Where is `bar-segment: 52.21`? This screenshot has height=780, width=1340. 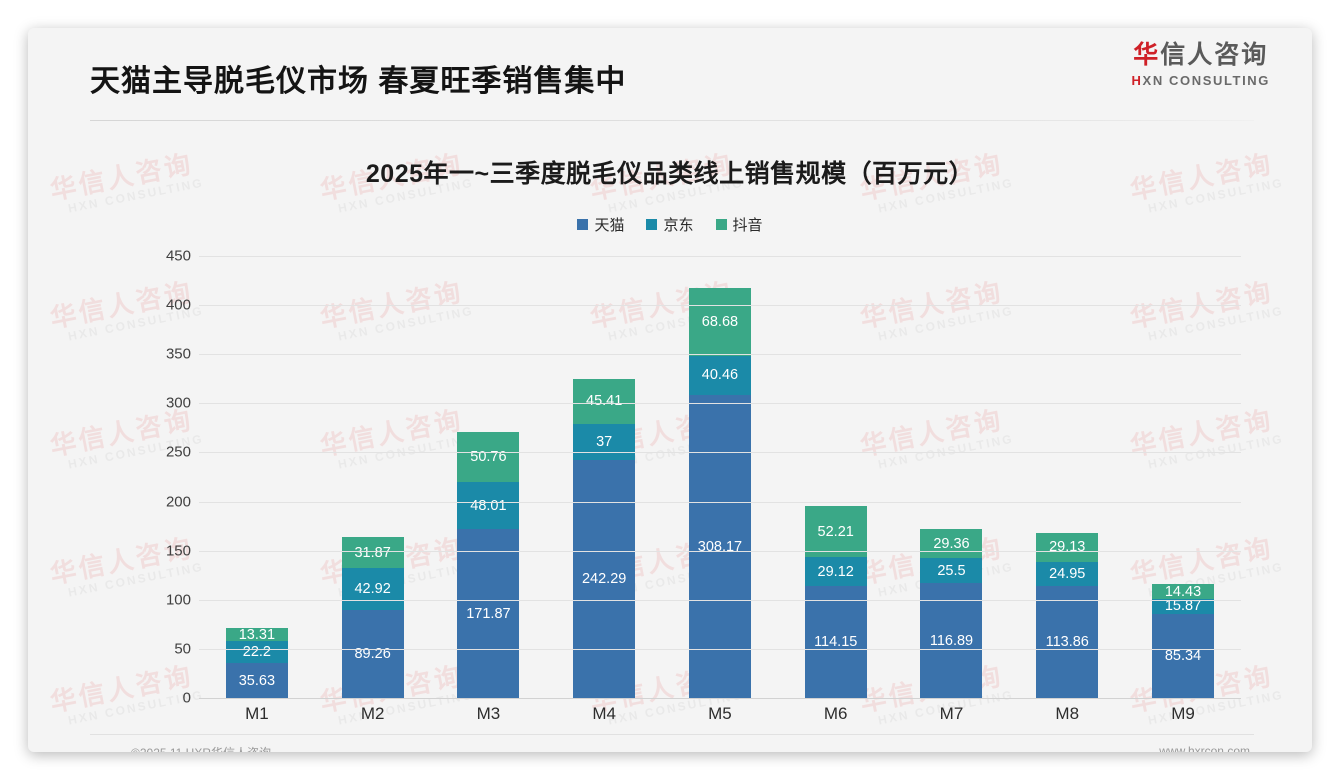
bar-segment: 52.21 is located at coordinates (835, 532).